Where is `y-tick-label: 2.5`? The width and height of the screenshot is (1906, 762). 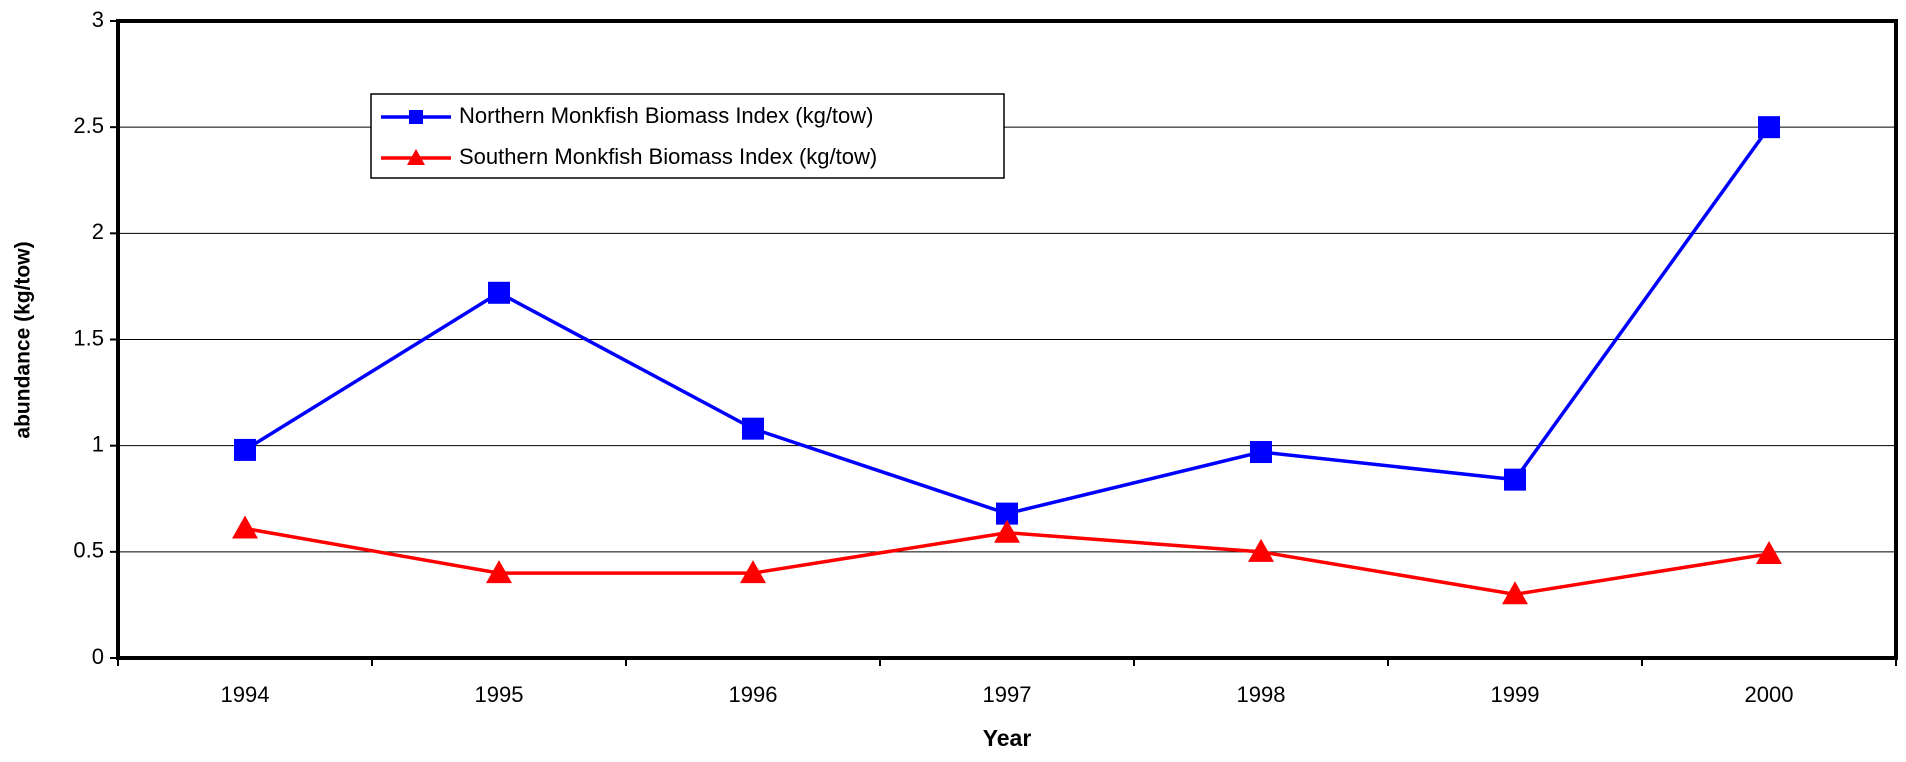 y-tick-label: 2.5 is located at coordinates (88, 125).